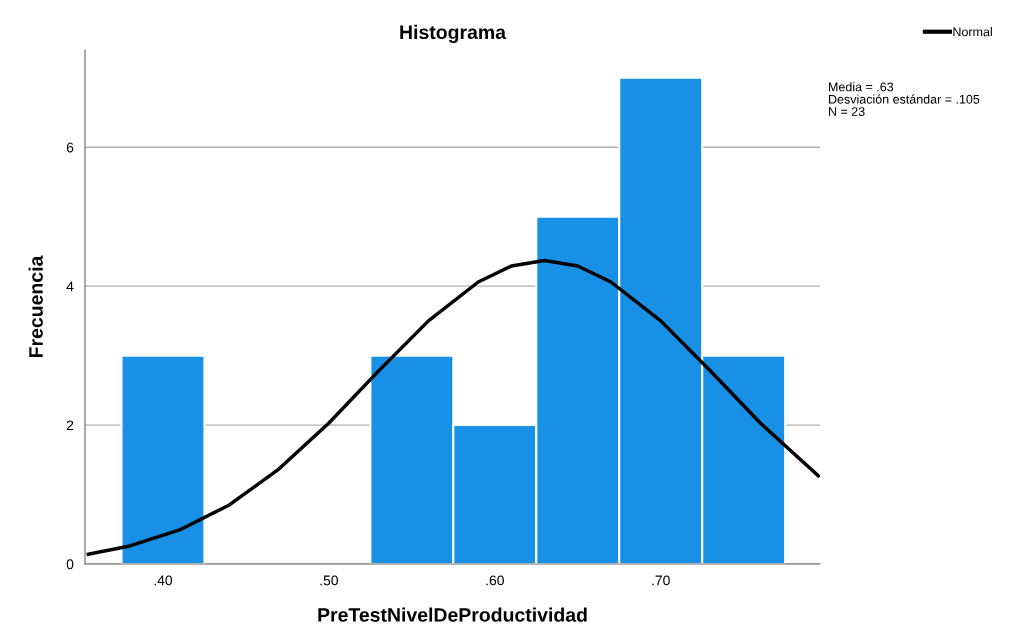 The image size is (1009, 632). I want to click on text: N = 23, so click(847, 111).